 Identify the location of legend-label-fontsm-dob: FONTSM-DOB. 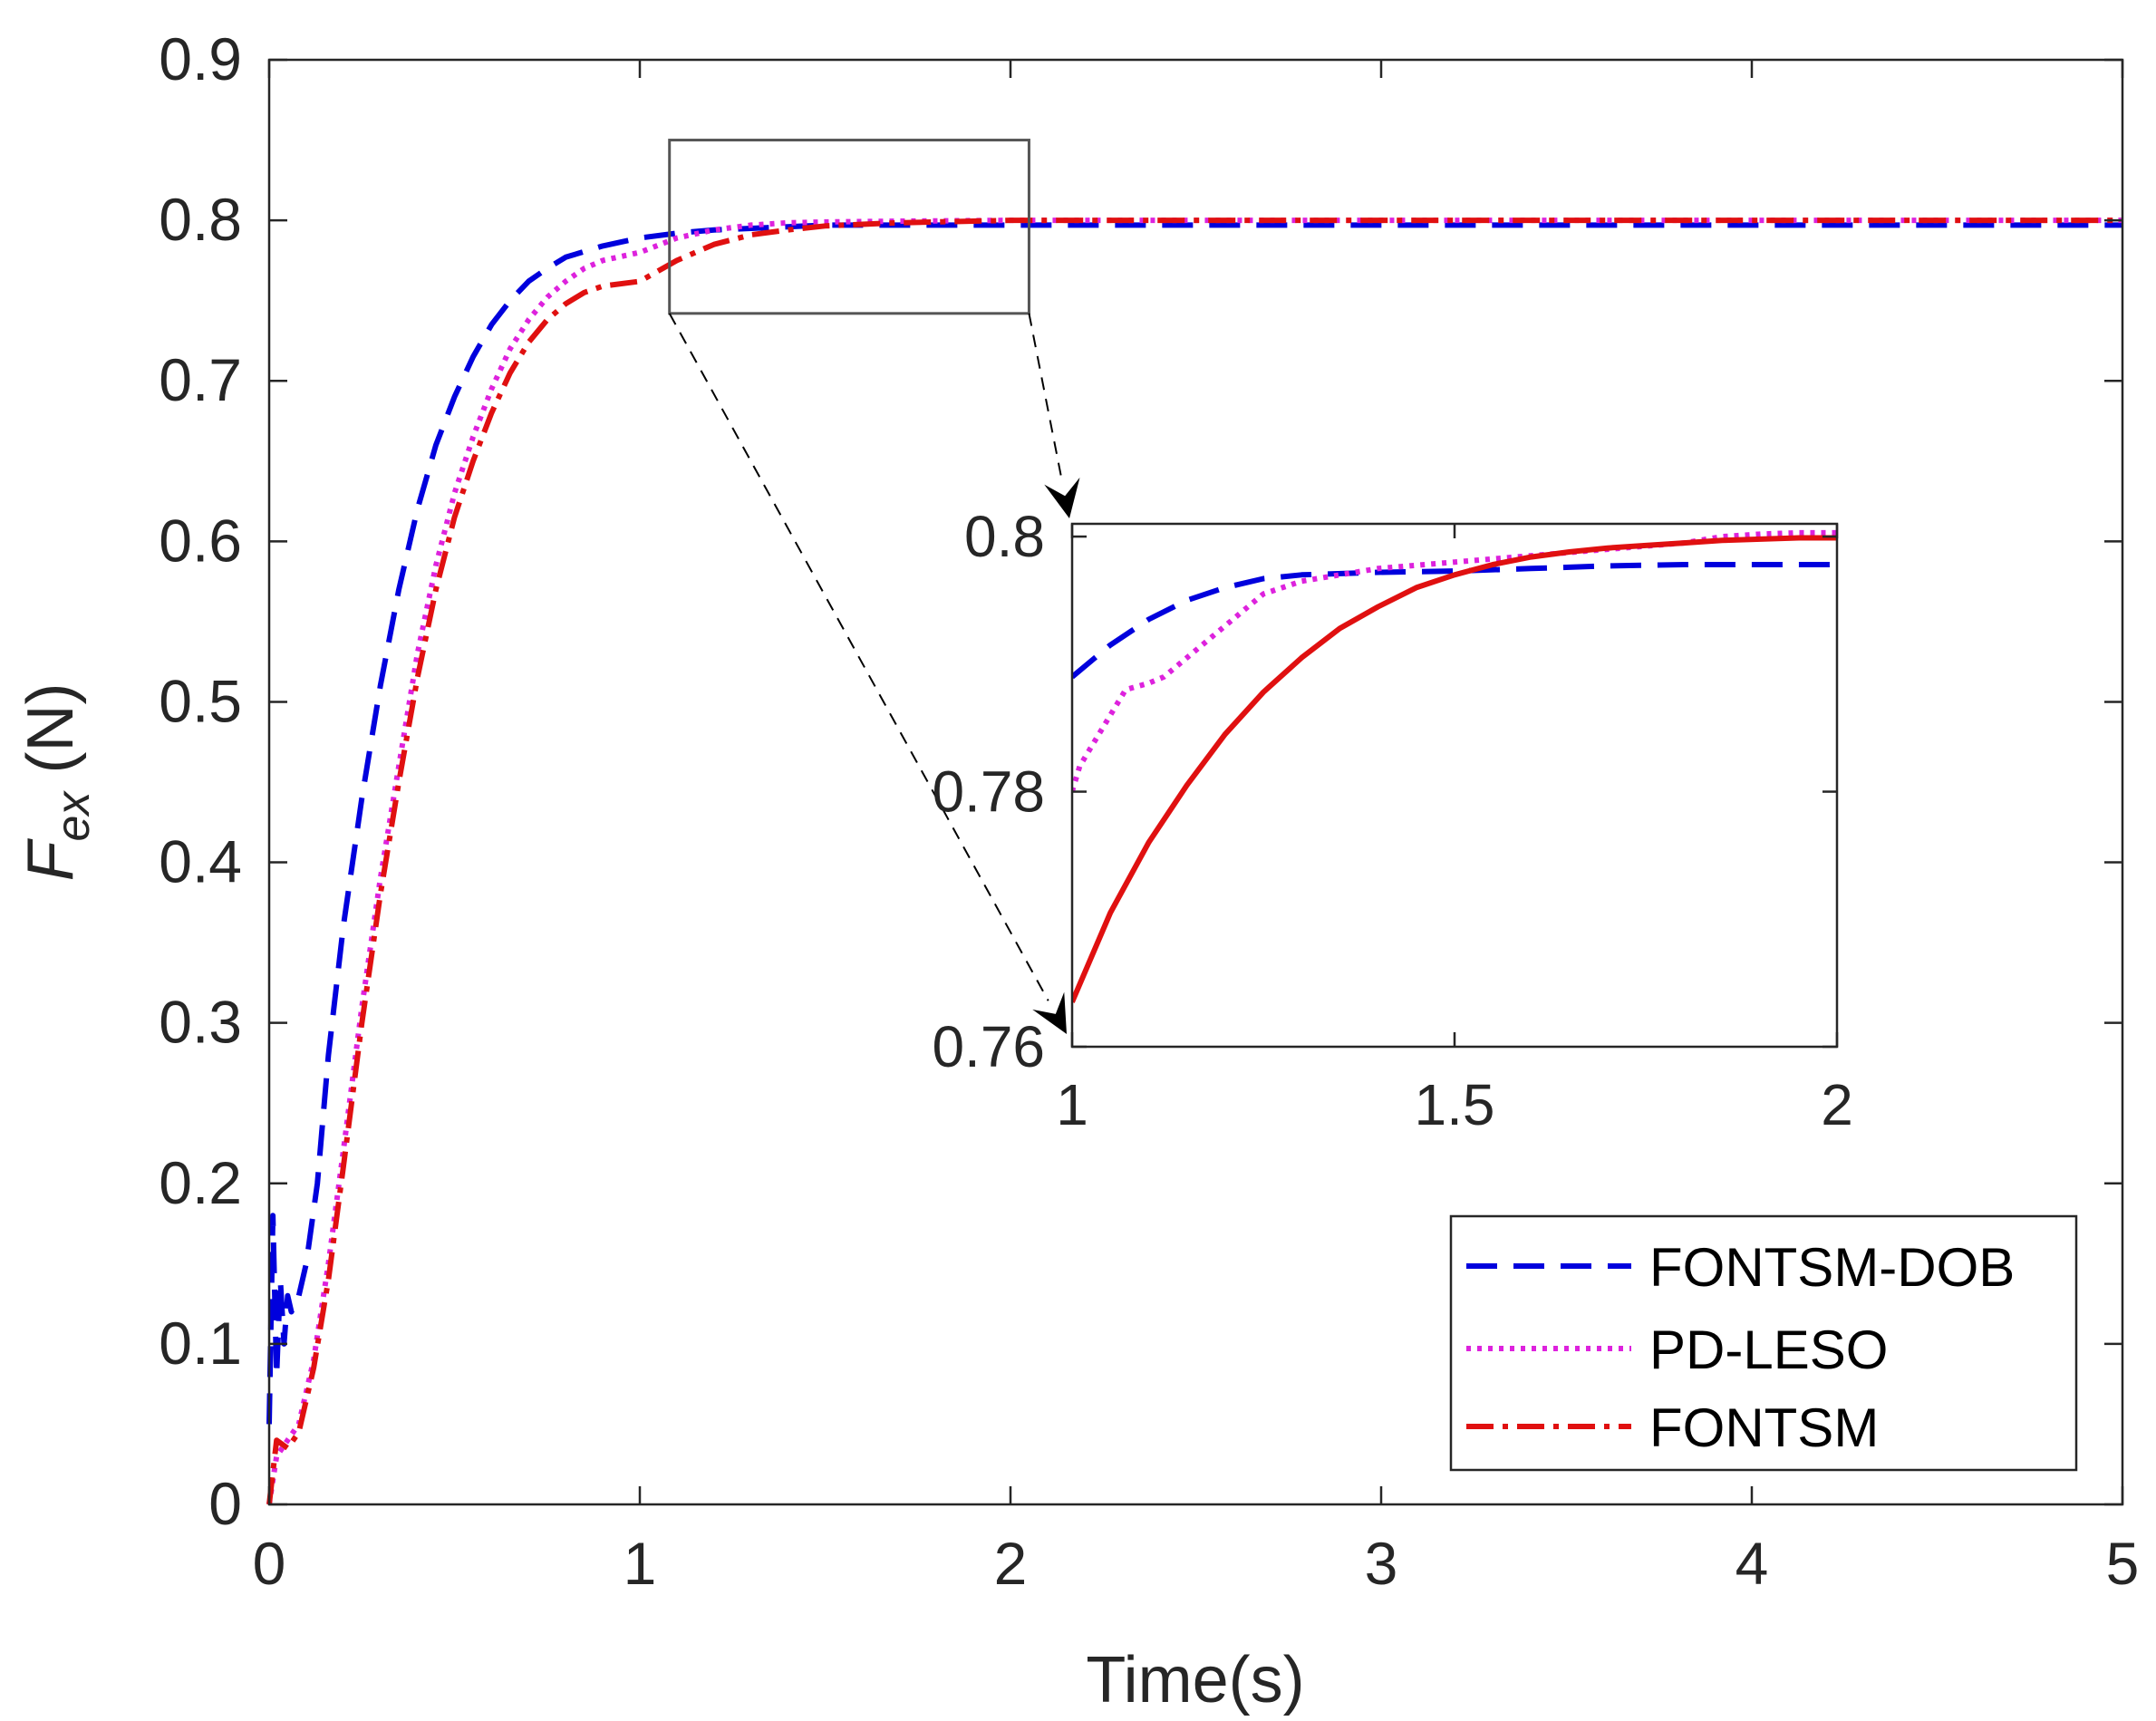
(1832, 1267).